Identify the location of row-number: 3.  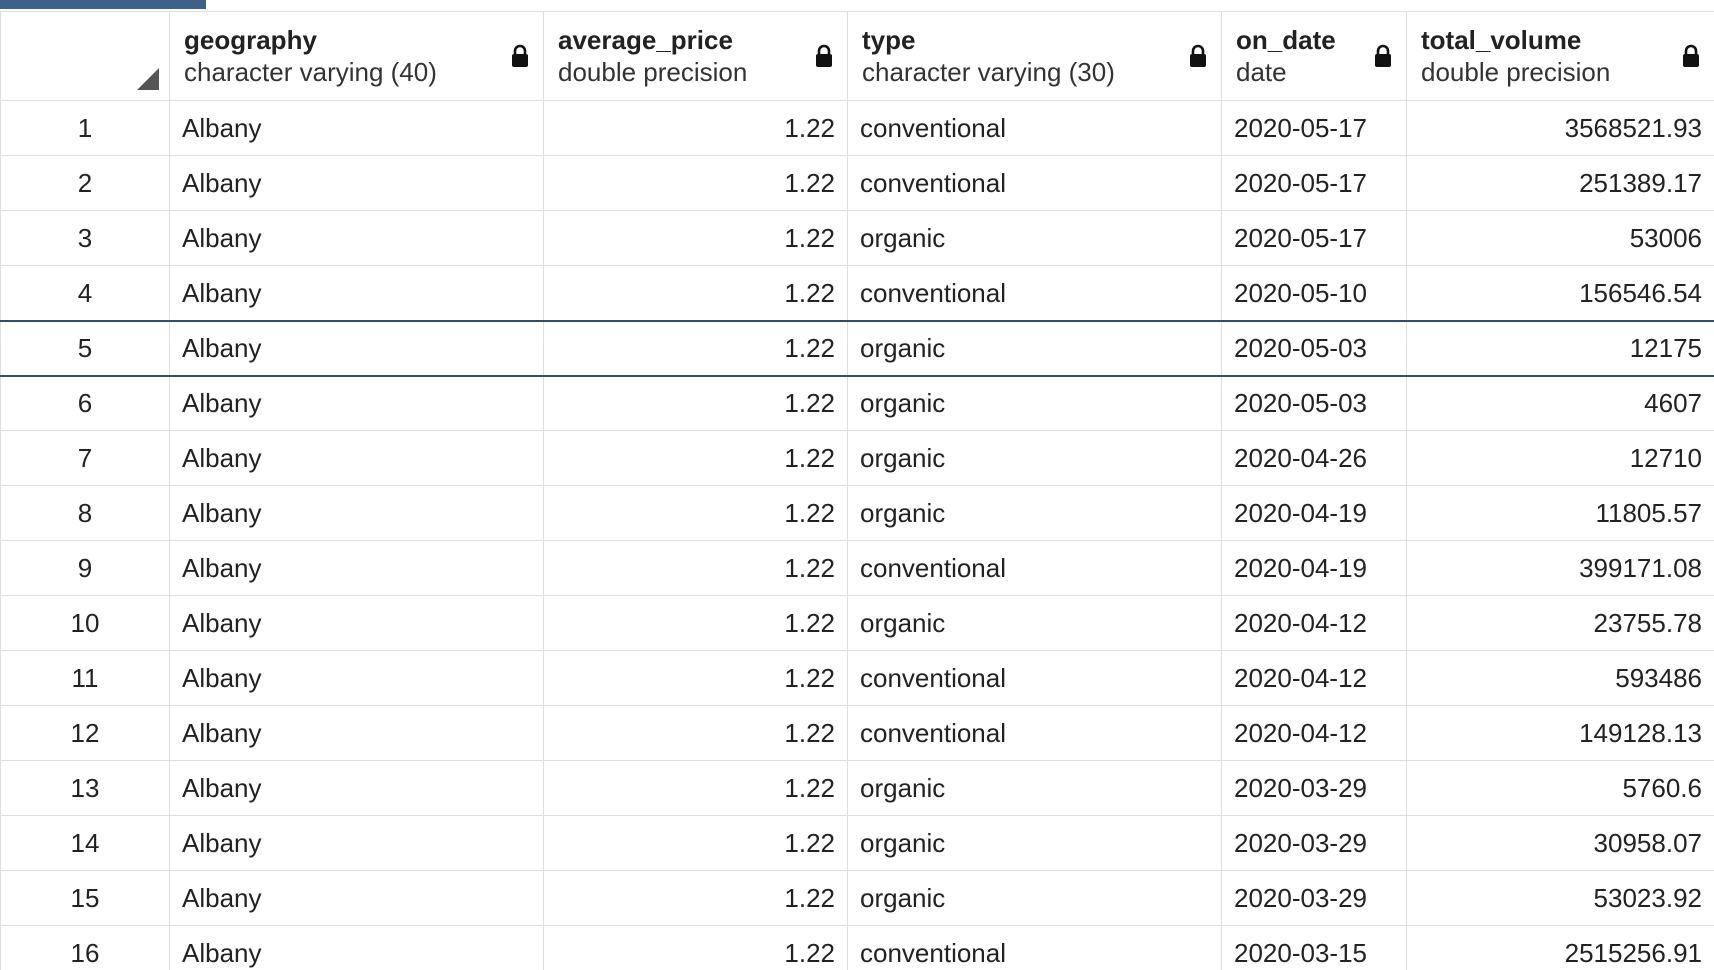
(85, 238).